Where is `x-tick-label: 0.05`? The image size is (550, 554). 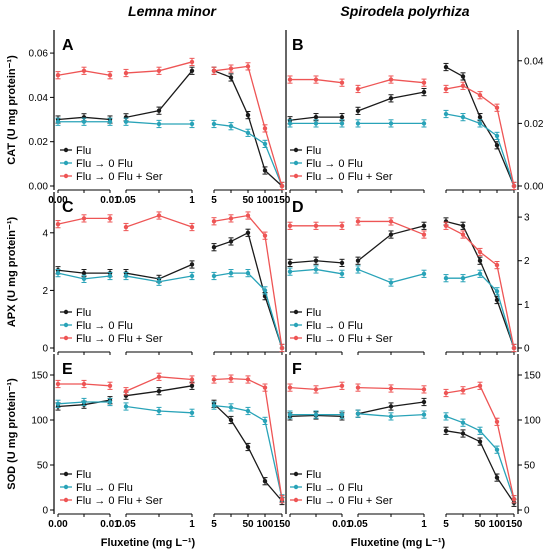
x-tick-label: 0.05 is located at coordinates (126, 524).